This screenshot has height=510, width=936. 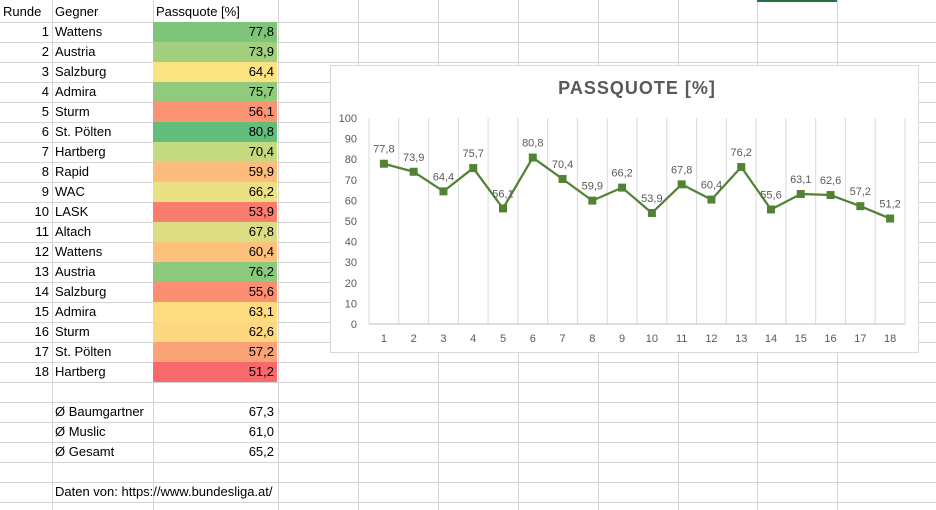 What do you see at coordinates (741, 339) in the screenshot?
I see `x-tick-label: 13` at bounding box center [741, 339].